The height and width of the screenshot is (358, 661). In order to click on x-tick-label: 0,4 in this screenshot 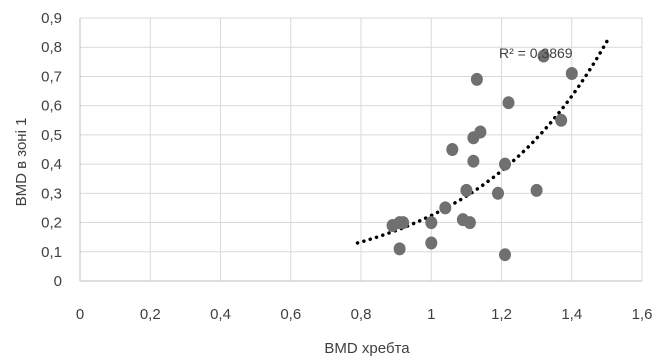, I will do `click(220, 314)`.